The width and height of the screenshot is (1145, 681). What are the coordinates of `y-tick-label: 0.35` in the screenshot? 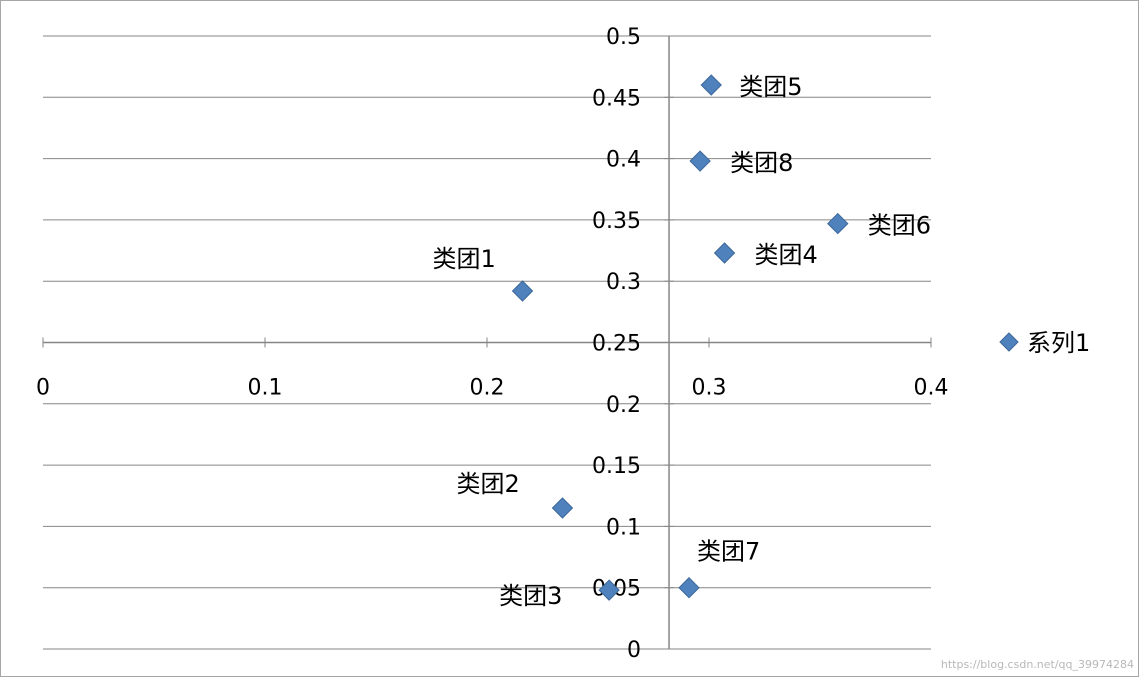 It's located at (616, 221).